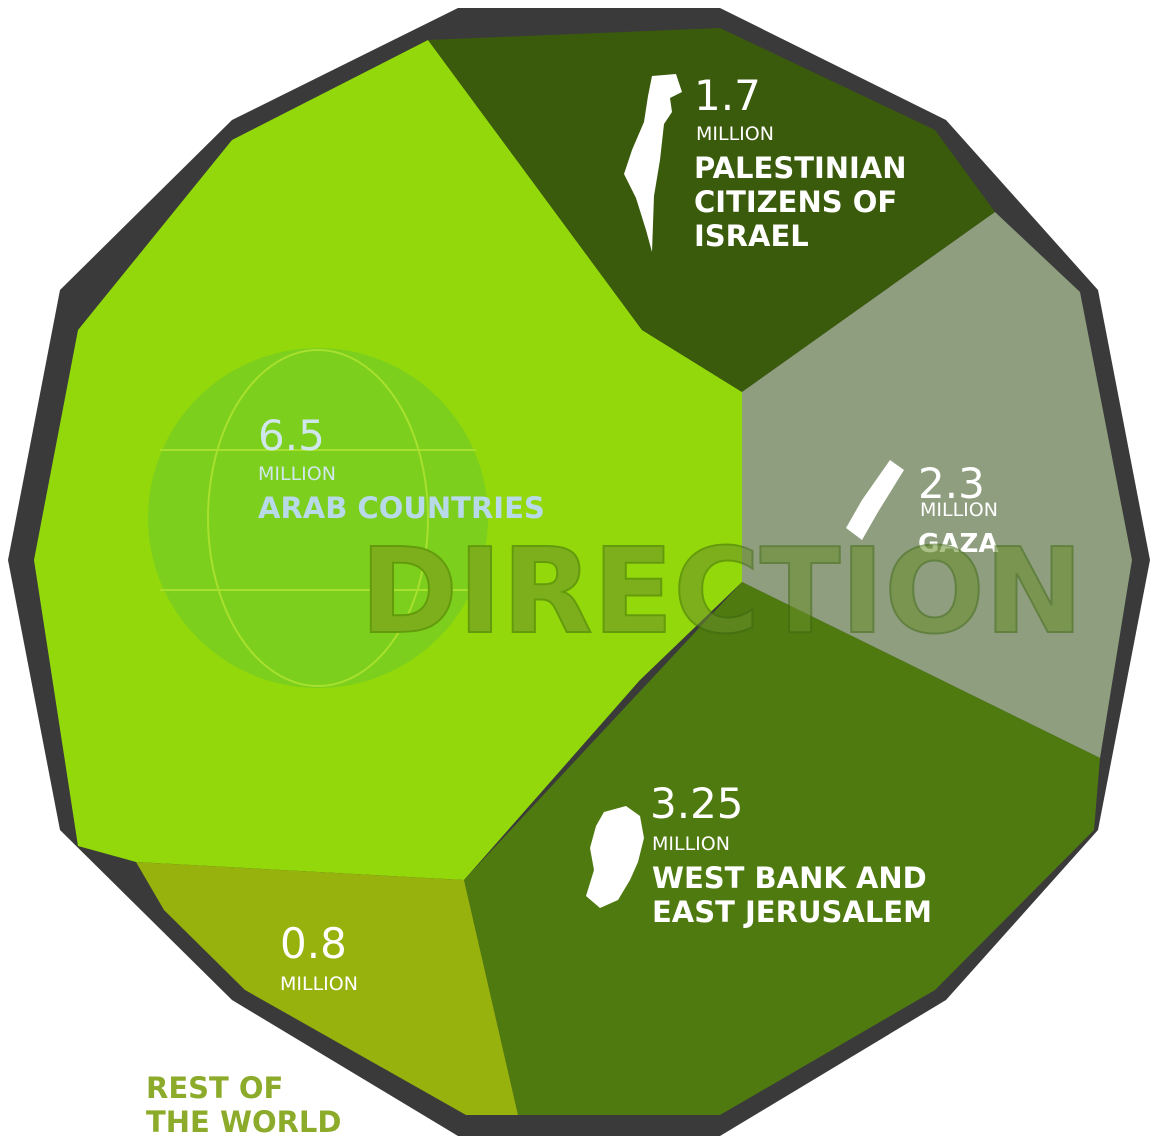 The image size is (1154, 1137). I want to click on slice-rest-of-the-world, so click(327, 988).